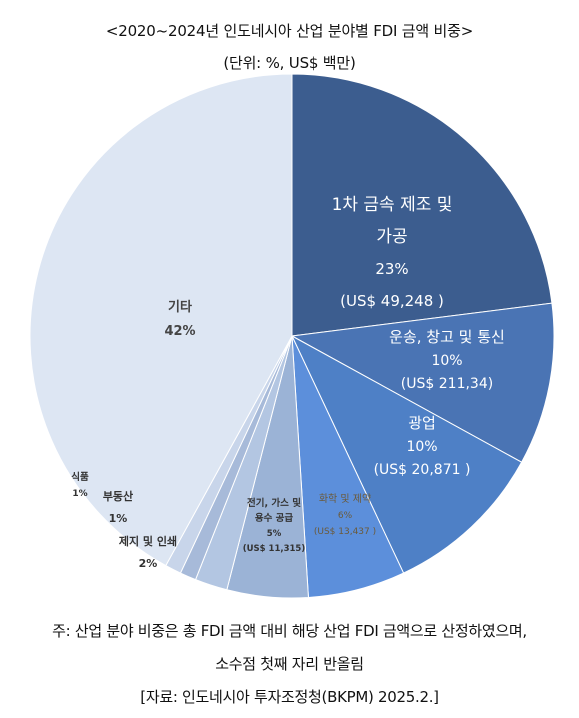 The image size is (579, 718). Describe the element at coordinates (289, 63) in the screenshot. I see `chart-subtitle: (단위: %, US$ 백만)` at that location.